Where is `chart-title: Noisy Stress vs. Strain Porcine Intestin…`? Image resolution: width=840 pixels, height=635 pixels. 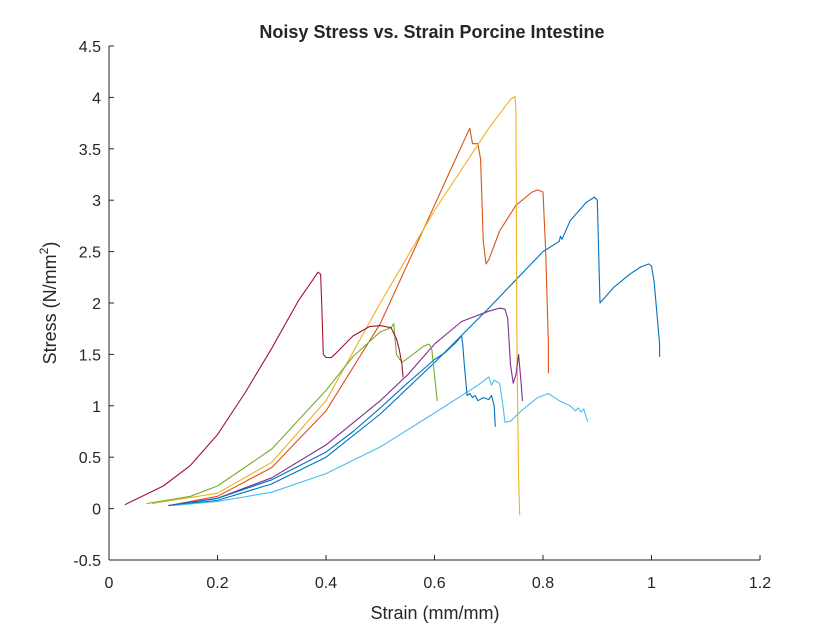 chart-title: Noisy Stress vs. Strain Porcine Intestin… is located at coordinates (431, 32).